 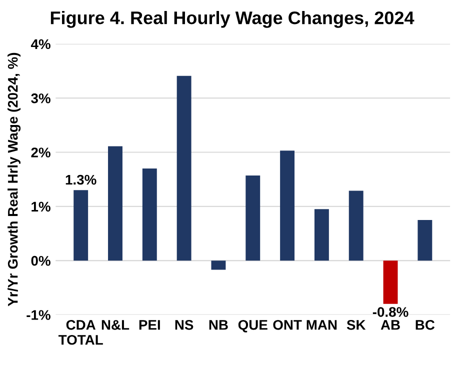 What do you see at coordinates (184, 325) in the screenshot?
I see `x-tick-label: NS` at bounding box center [184, 325].